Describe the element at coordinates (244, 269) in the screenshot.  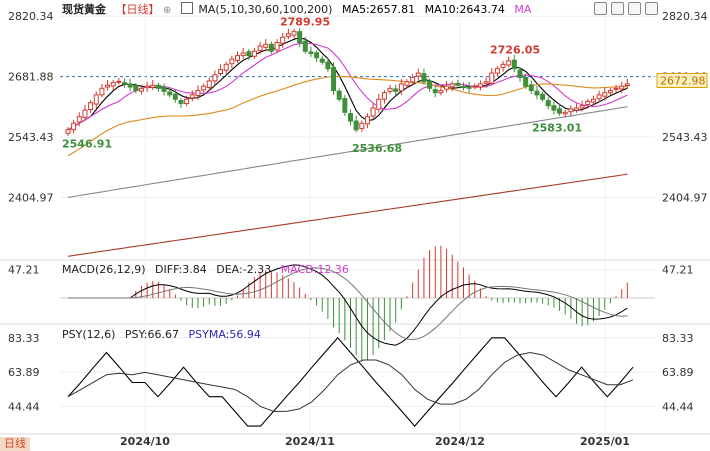
I see `macd-dea-value: DEA:-2.33` at that location.